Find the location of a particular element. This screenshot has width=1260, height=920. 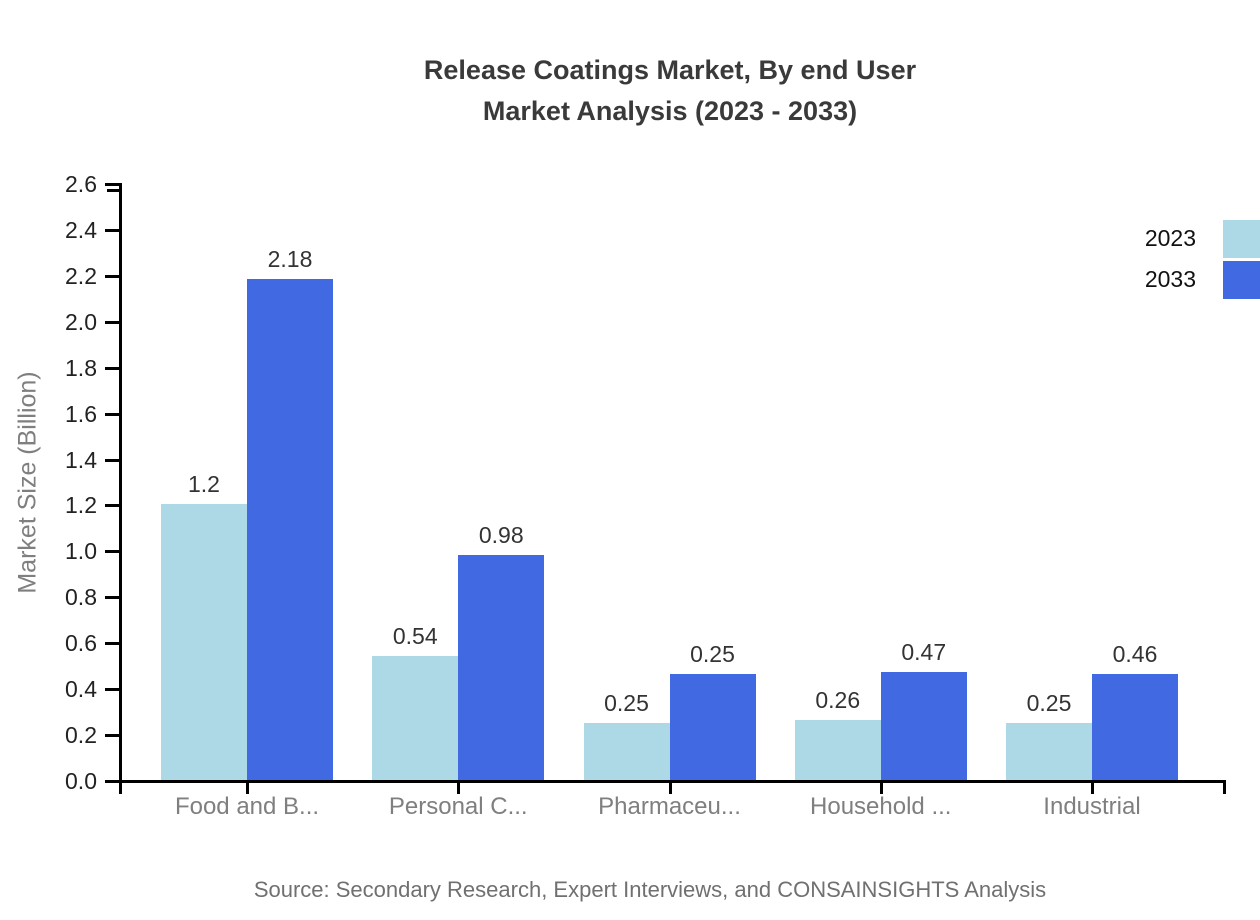

y-axis-top-cap is located at coordinates (113, 190).